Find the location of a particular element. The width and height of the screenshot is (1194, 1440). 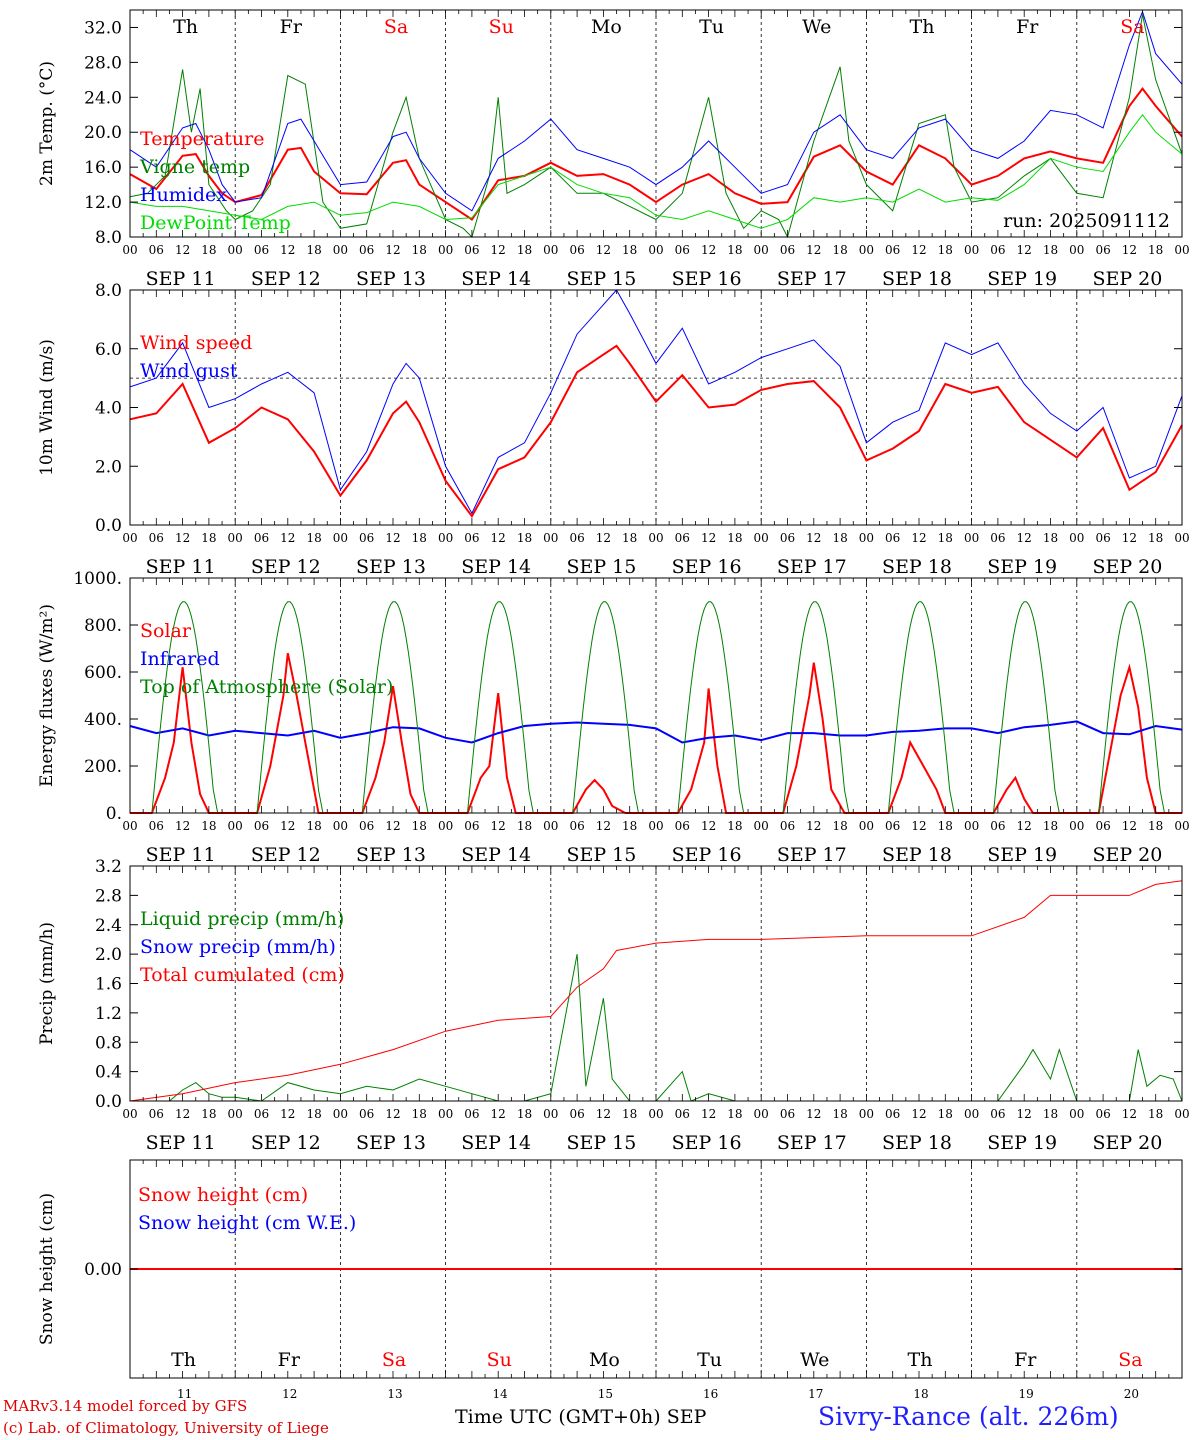

y-axis-title: Precip (mm/h) is located at coordinates (47, 983).